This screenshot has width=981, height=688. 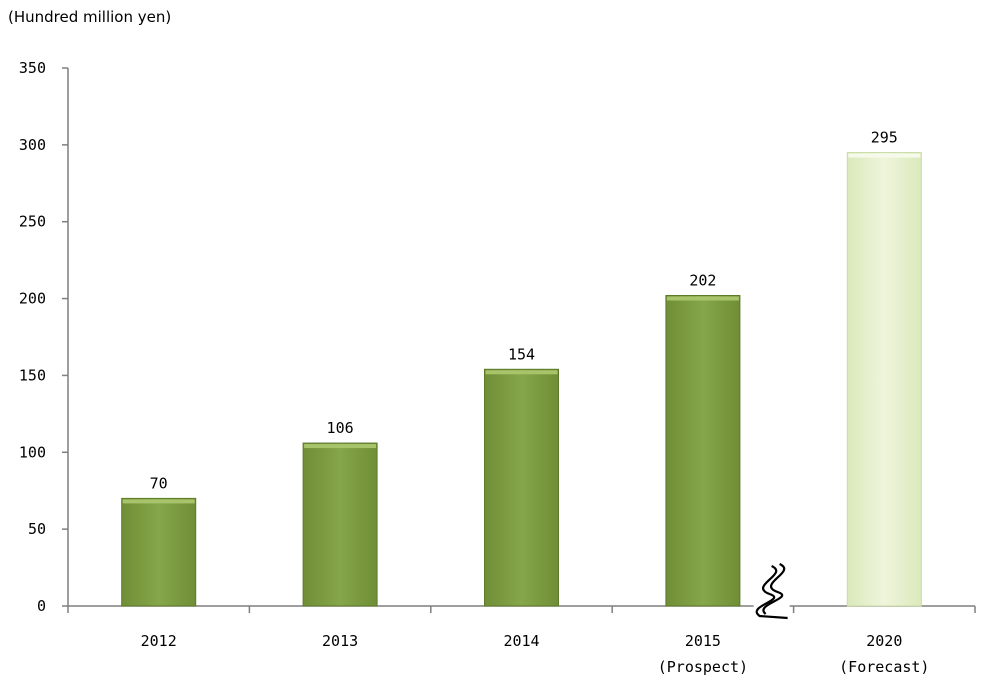 I want to click on y-tick-label: 50, so click(x=37, y=529).